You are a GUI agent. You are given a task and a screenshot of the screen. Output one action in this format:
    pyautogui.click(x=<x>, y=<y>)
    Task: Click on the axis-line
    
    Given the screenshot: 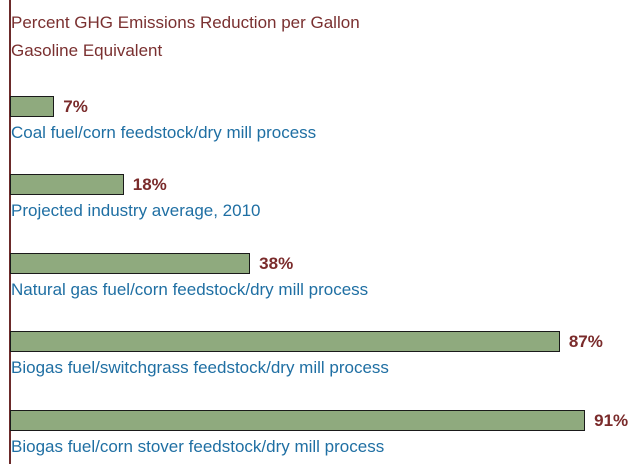 What is the action you would take?
    pyautogui.click(x=10, y=232)
    